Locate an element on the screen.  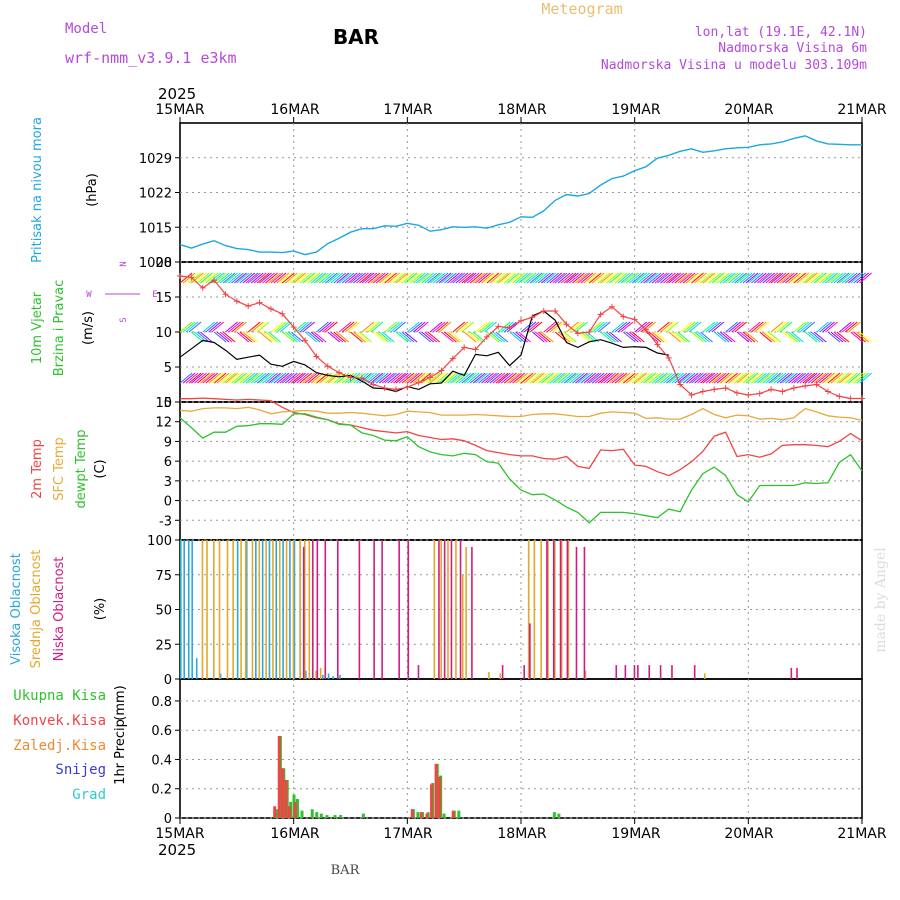
time-tick-bottom: 16MAR is located at coordinates (294, 834).